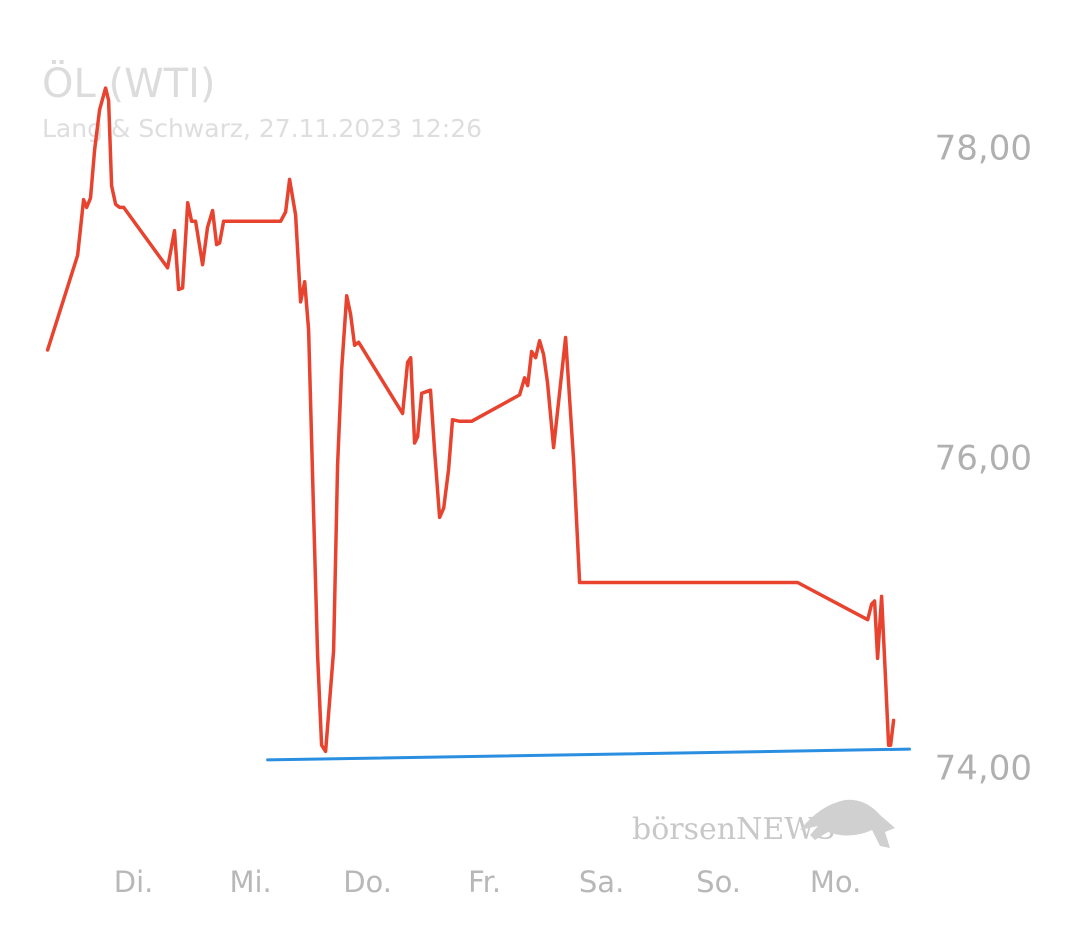 This screenshot has width=1080, height=945. What do you see at coordinates (718, 882) in the screenshot?
I see `x-tick-label: So.` at bounding box center [718, 882].